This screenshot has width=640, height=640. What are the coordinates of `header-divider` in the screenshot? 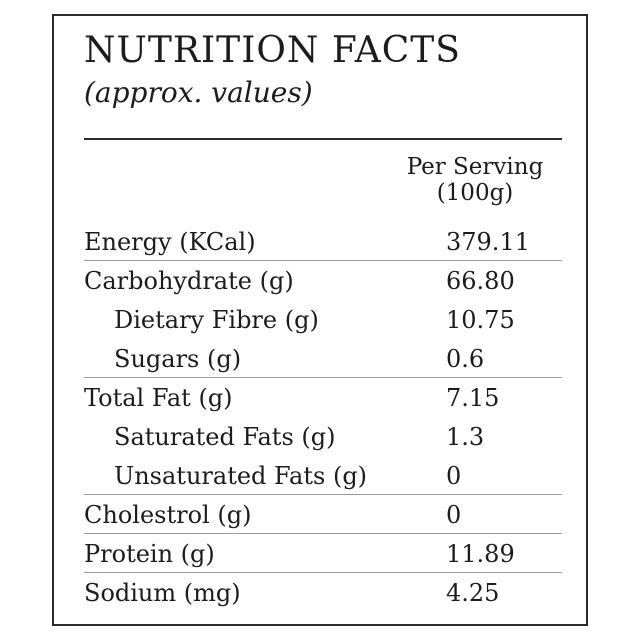 It's located at (323, 139).